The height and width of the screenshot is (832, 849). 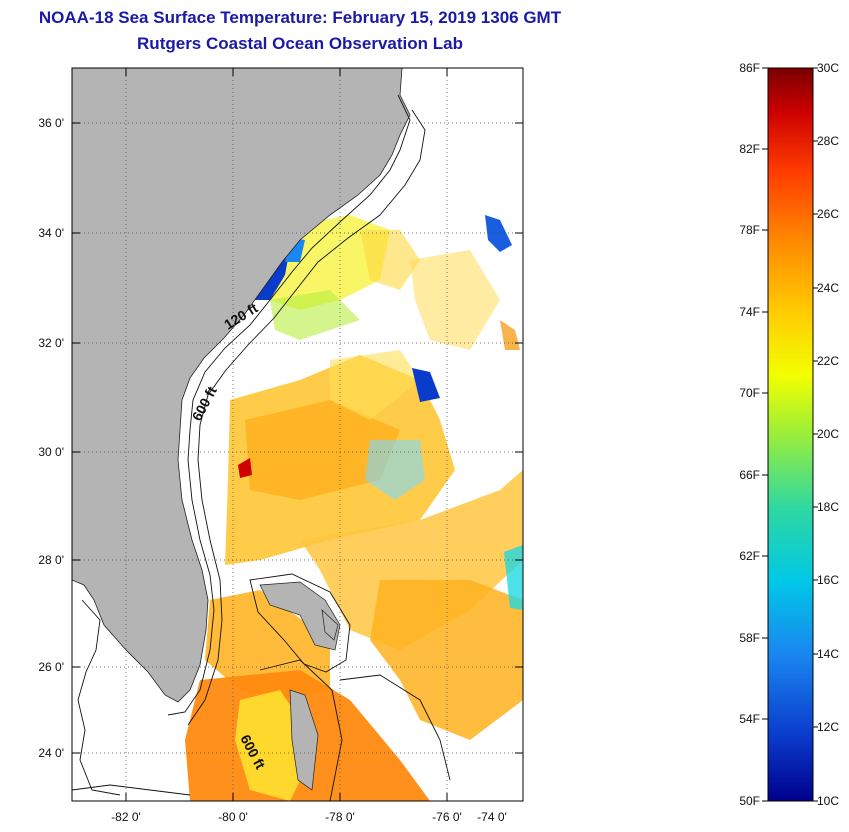 What do you see at coordinates (828, 654) in the screenshot?
I see `colorbar-label-c: 14C` at bounding box center [828, 654].